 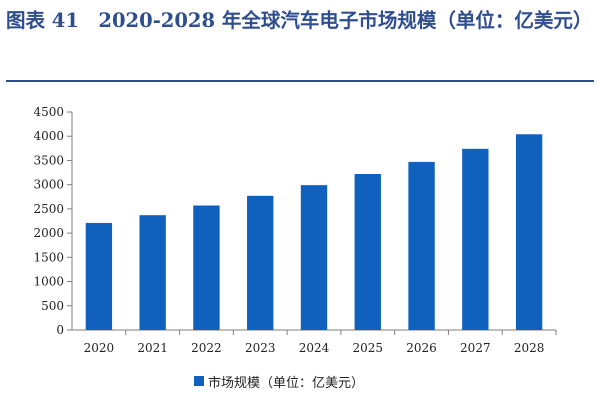 What do you see at coordinates (367, 252) in the screenshot?
I see `bar-2025` at bounding box center [367, 252].